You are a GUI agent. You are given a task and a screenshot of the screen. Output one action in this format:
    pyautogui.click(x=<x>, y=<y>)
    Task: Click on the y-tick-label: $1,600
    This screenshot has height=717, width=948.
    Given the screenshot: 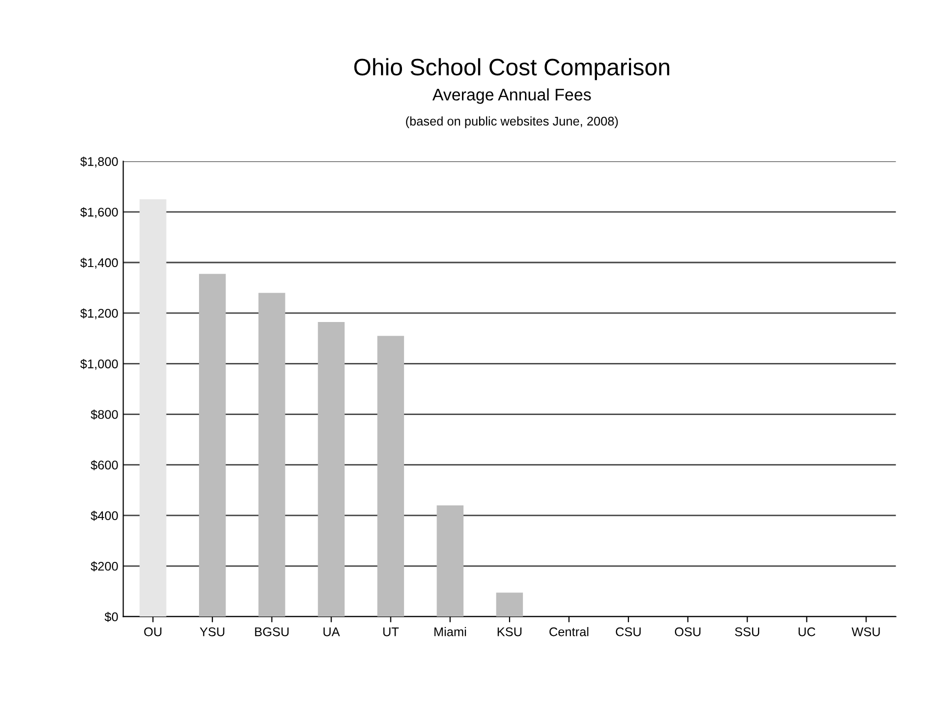 What is the action you would take?
    pyautogui.click(x=99, y=212)
    